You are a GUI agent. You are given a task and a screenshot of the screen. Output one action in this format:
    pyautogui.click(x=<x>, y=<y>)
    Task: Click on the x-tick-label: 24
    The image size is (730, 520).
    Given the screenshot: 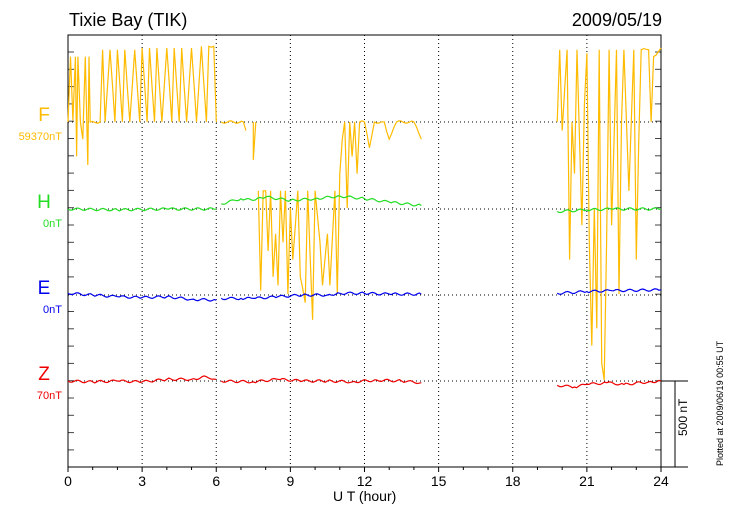 What is the action you would take?
    pyautogui.click(x=661, y=481)
    